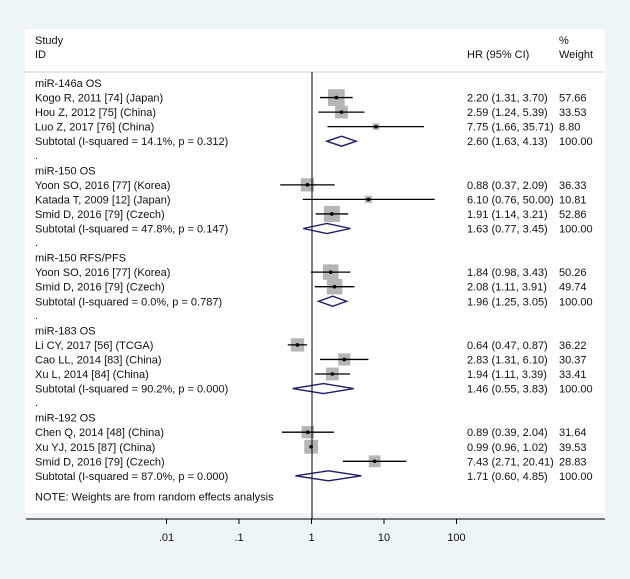 The image size is (630, 579). What do you see at coordinates (573, 200) in the screenshot?
I see `study-weight: 10.81` at bounding box center [573, 200].